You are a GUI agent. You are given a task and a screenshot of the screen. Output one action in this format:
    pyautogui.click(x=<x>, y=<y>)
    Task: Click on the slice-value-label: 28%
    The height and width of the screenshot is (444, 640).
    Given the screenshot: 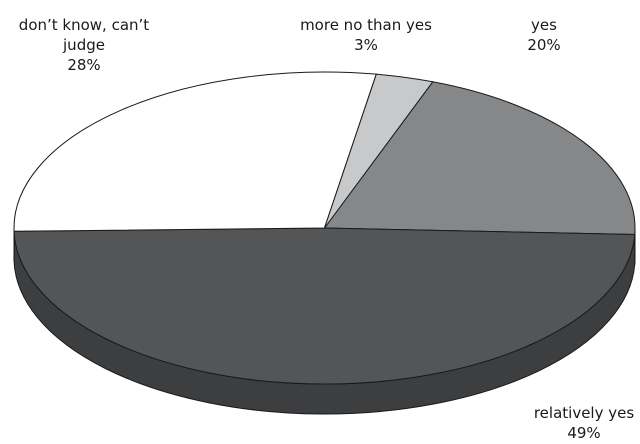 What is the action you would take?
    pyautogui.click(x=83, y=65)
    